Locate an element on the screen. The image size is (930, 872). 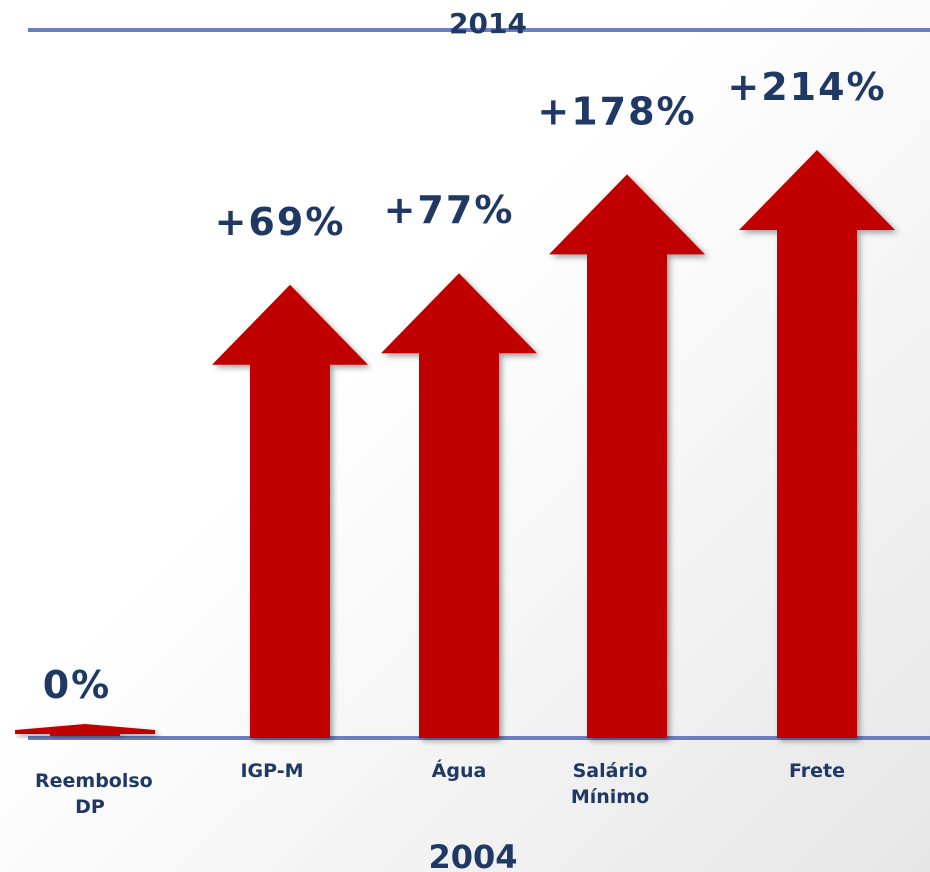
value-label: +77% is located at coordinates (449, 210).